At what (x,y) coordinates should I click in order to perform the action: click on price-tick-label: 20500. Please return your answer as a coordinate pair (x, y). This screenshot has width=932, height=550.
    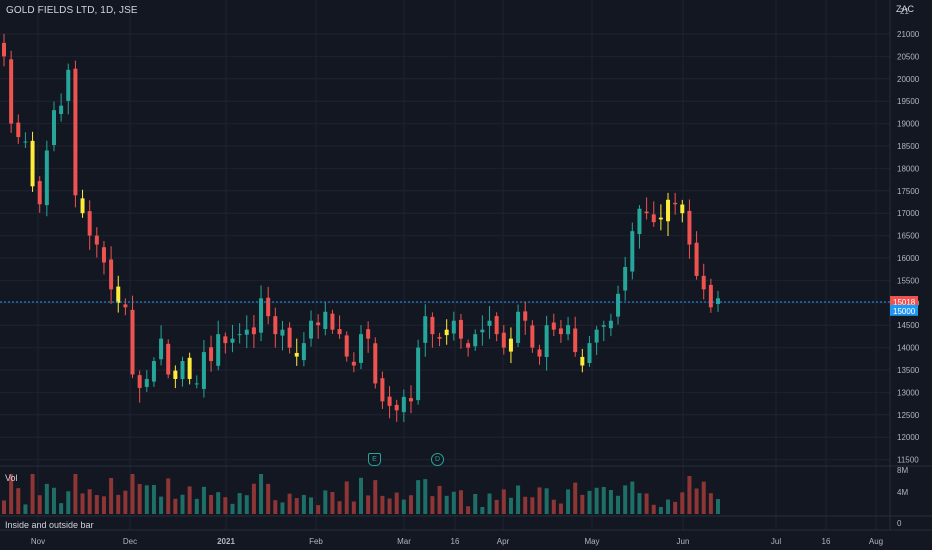
    Looking at the image, I should click on (908, 56).